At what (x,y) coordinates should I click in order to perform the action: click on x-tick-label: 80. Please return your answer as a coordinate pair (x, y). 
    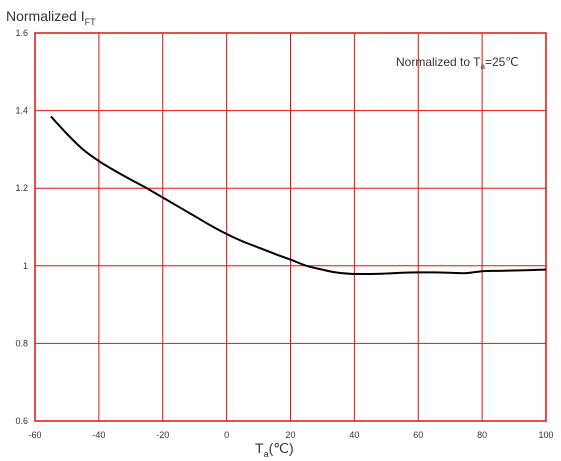
    Looking at the image, I should click on (482, 435).